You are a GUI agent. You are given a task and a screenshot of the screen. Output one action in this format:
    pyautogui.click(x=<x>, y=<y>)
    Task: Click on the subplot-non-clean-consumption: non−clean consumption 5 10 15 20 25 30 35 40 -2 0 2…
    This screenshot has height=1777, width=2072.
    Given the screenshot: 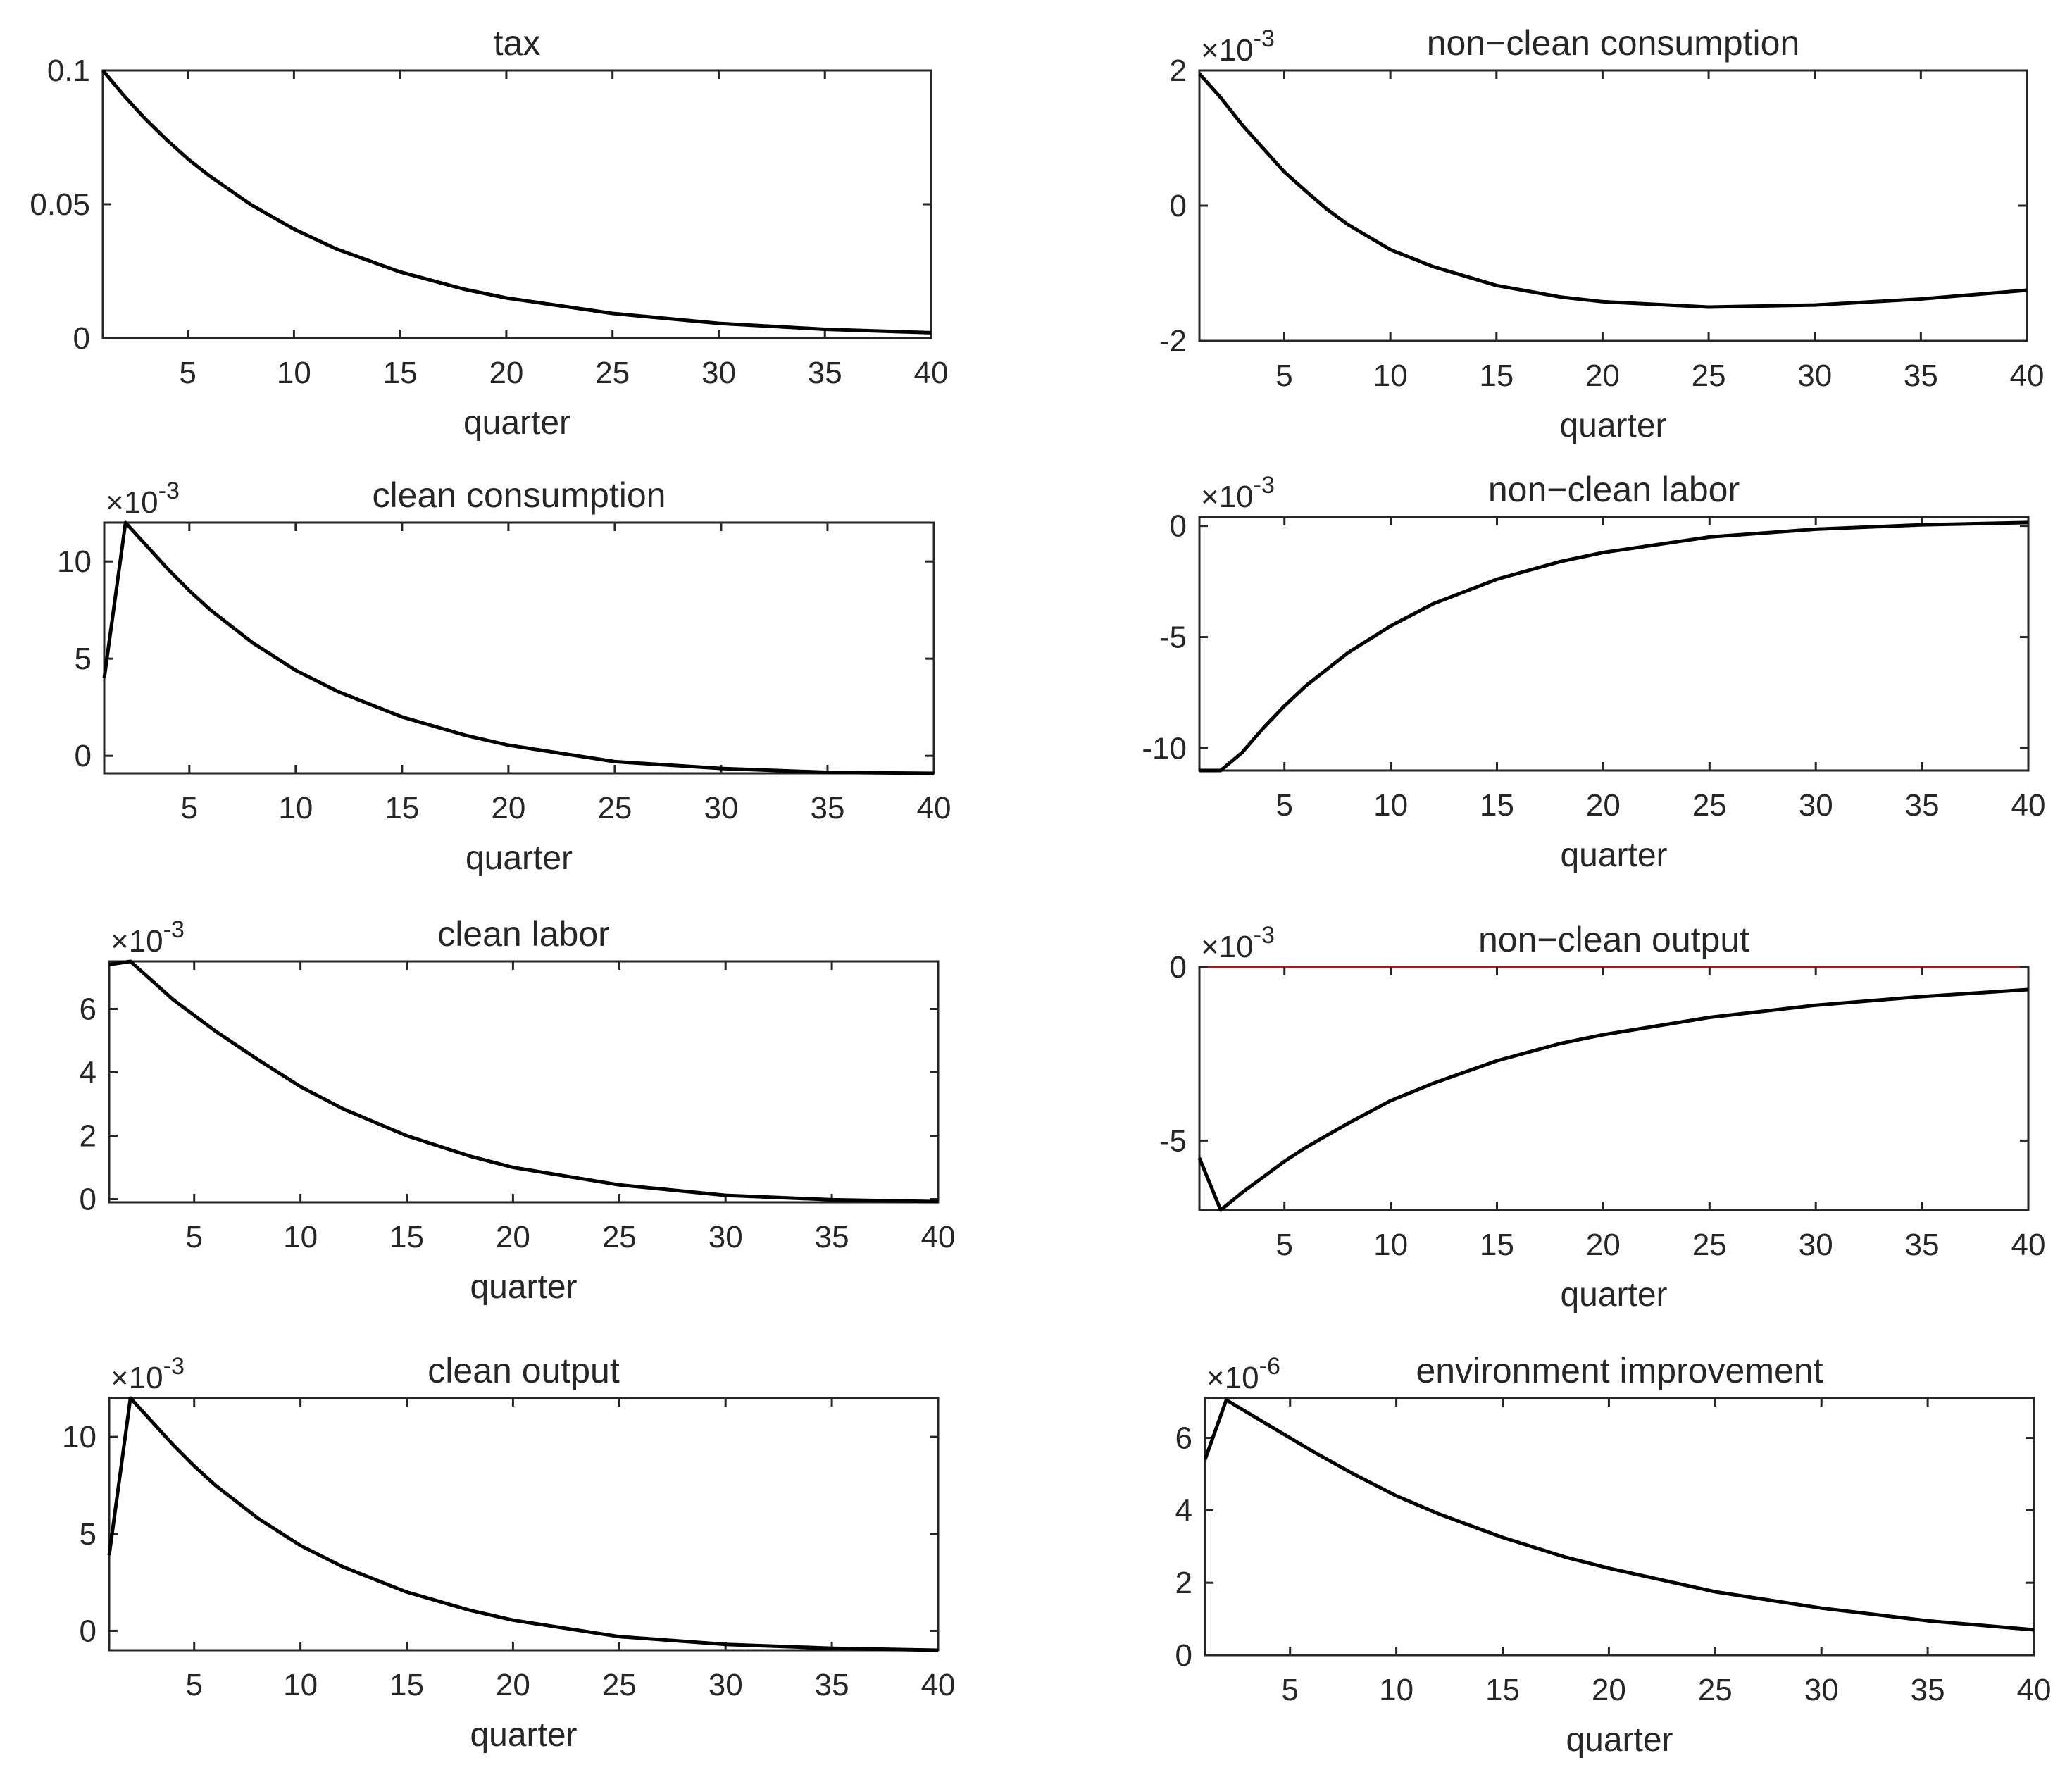 What is the action you would take?
    pyautogui.click(x=1602, y=233)
    